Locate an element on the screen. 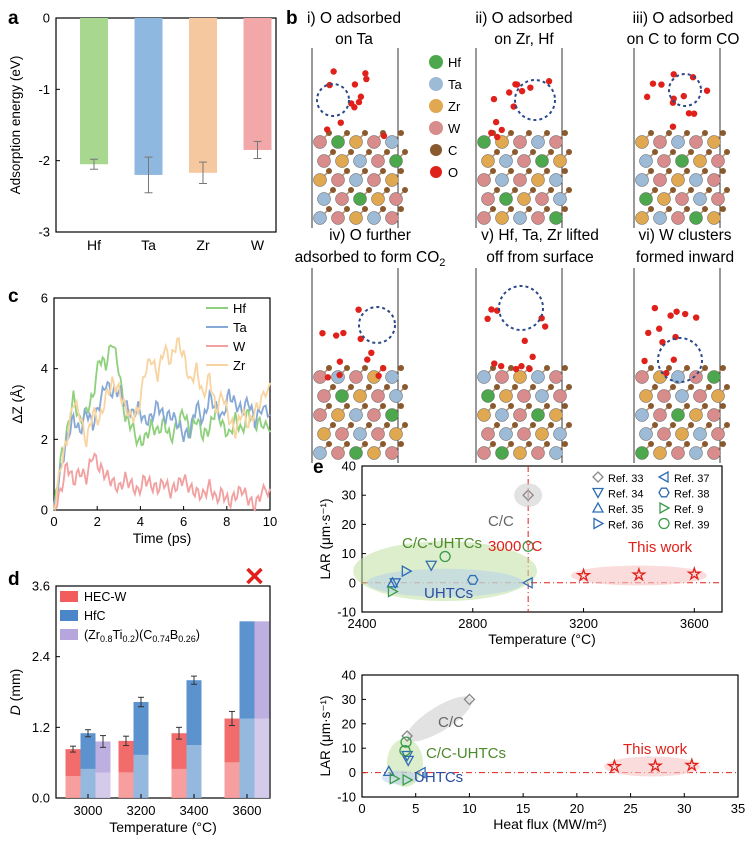  e2-uhtcs-region is located at coordinates (399, 777).